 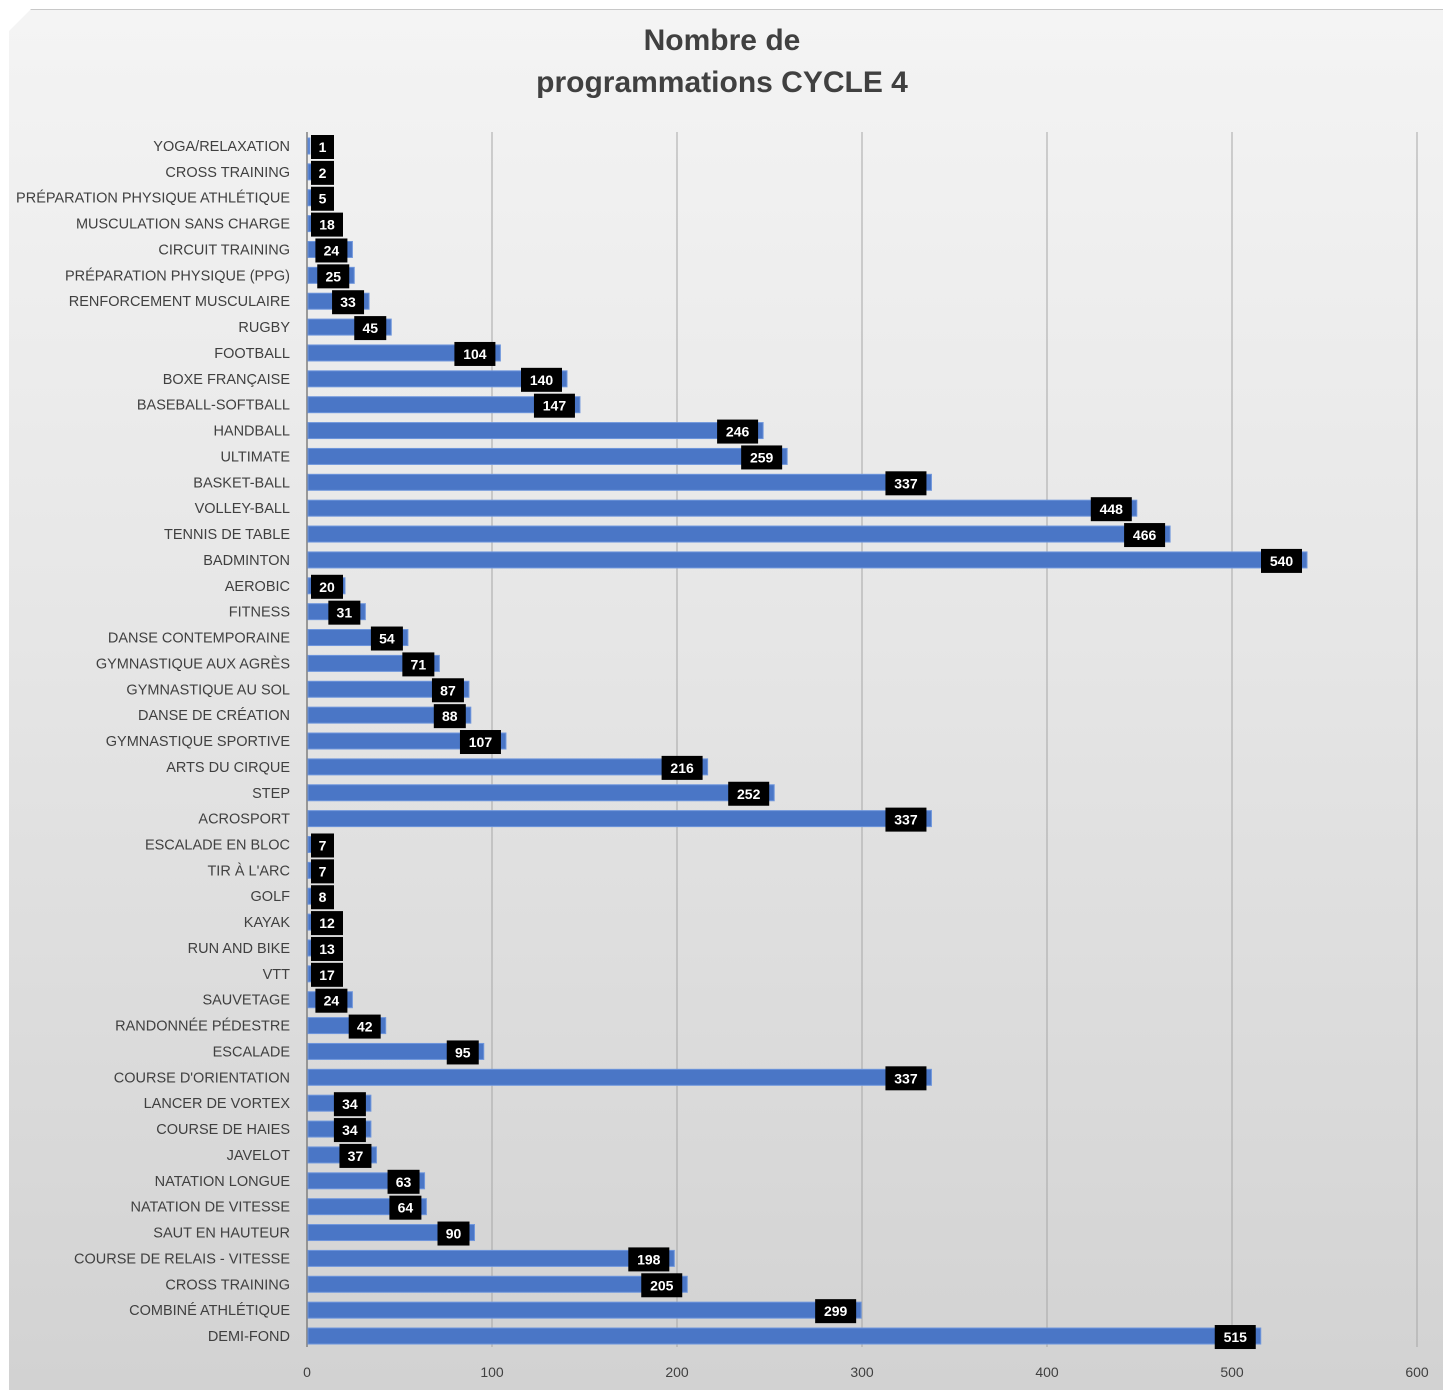 I want to click on category-label: ACROSPORT, so click(x=244, y=820).